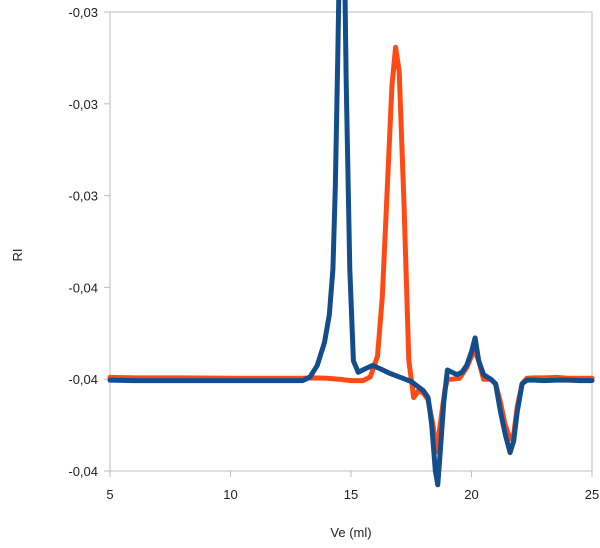 Image resolution: width=600 pixels, height=548 pixels. Describe the element at coordinates (350, 532) in the screenshot. I see `x-axis-title: Ve (ml)` at that location.